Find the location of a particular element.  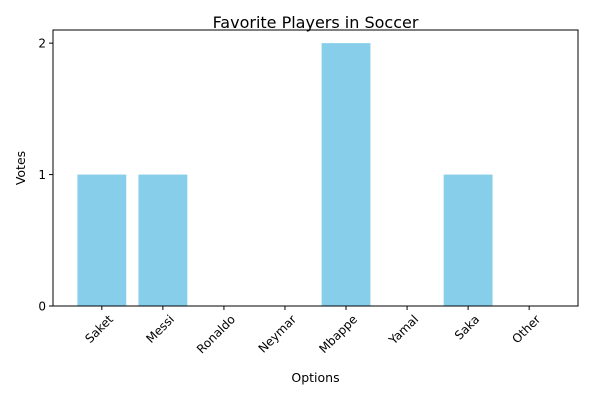

x-tick-label: Neymar is located at coordinates (277, 333).